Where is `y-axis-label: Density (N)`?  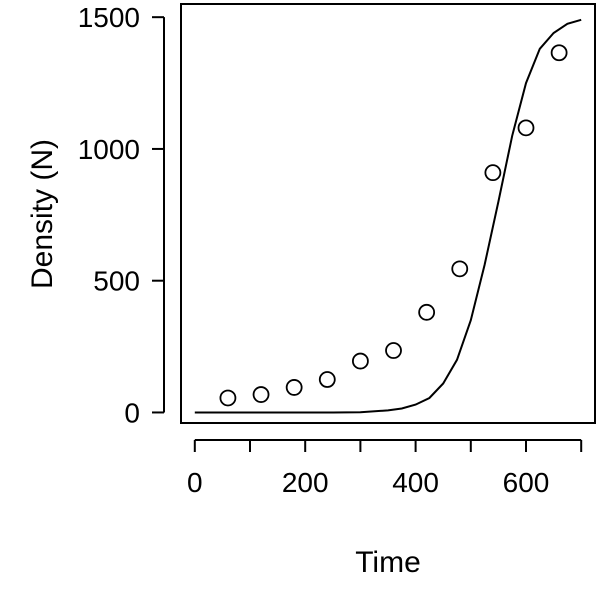 y-axis-label: Density (N) is located at coordinates (42, 214).